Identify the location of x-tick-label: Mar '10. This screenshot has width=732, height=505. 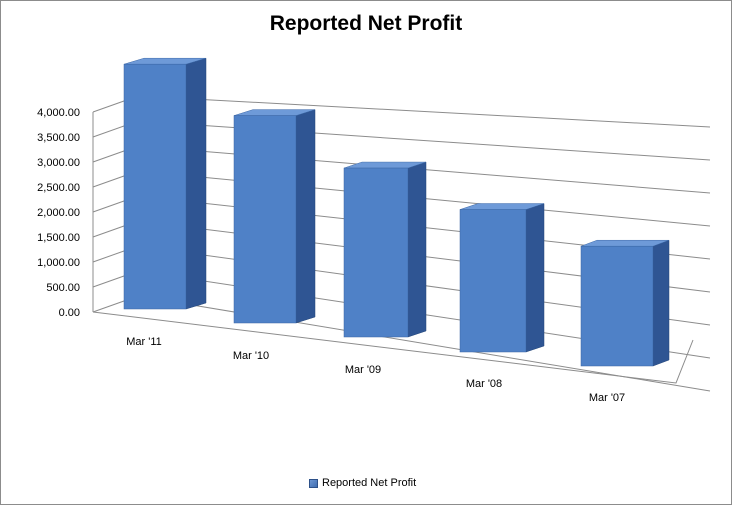
(251, 356).